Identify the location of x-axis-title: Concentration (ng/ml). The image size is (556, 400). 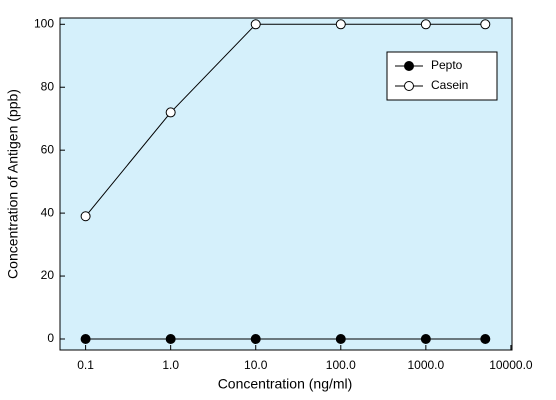
(285, 384).